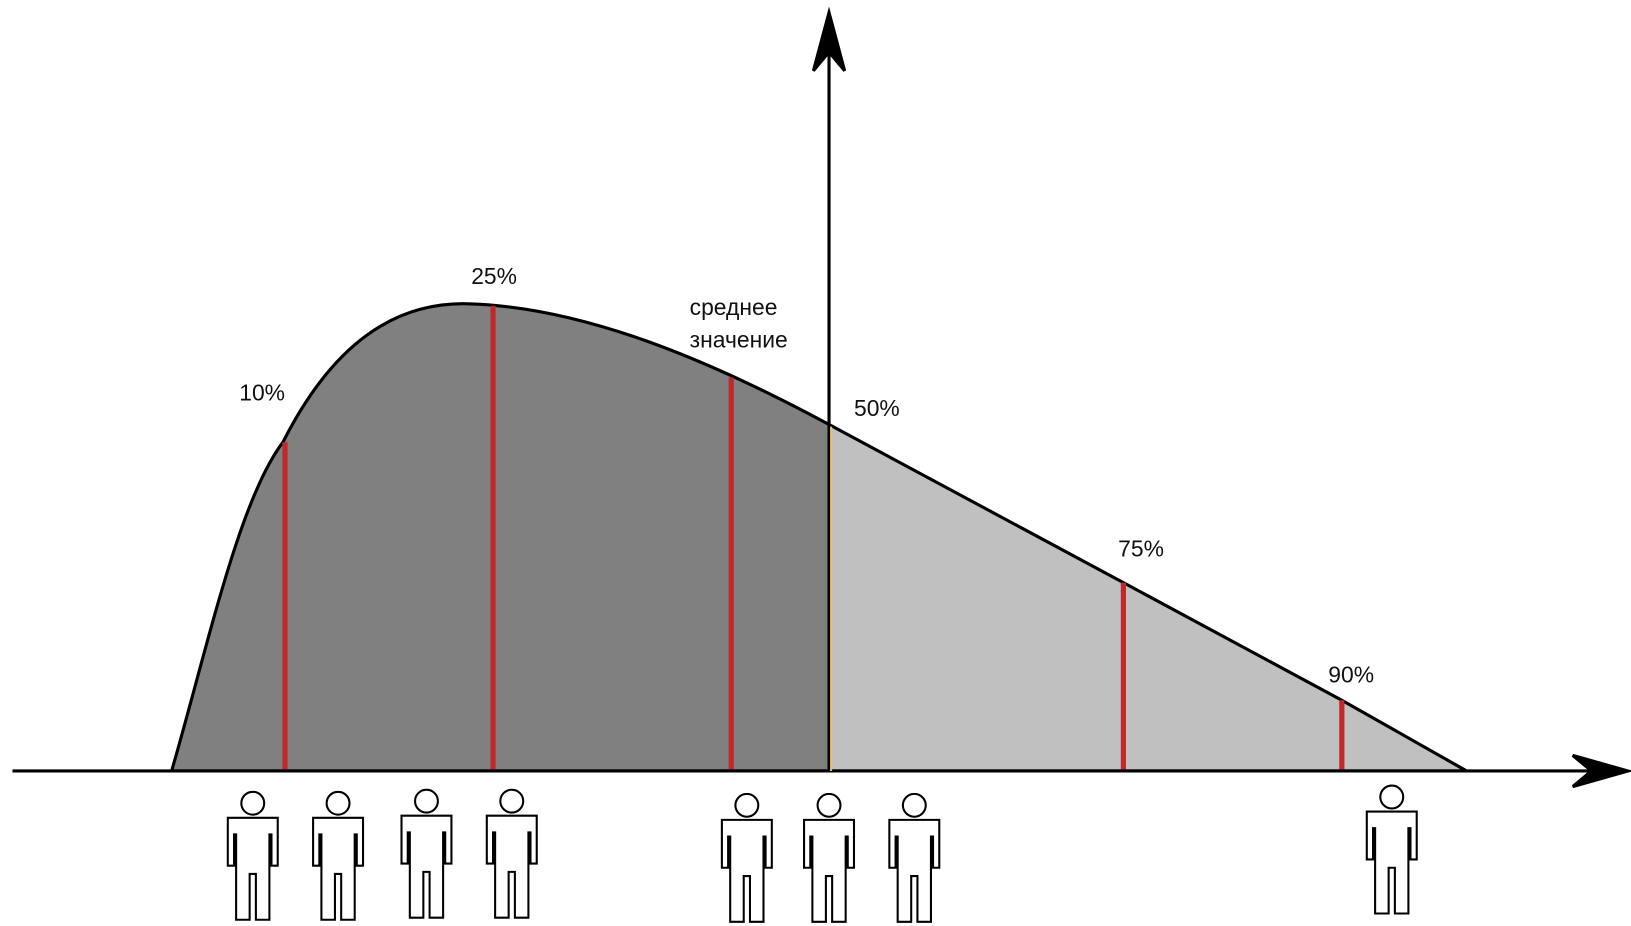 Image resolution: width=1631 pixels, height=926 pixels. What do you see at coordinates (494, 276) in the screenshot?
I see `percentile-label: 25%` at bounding box center [494, 276].